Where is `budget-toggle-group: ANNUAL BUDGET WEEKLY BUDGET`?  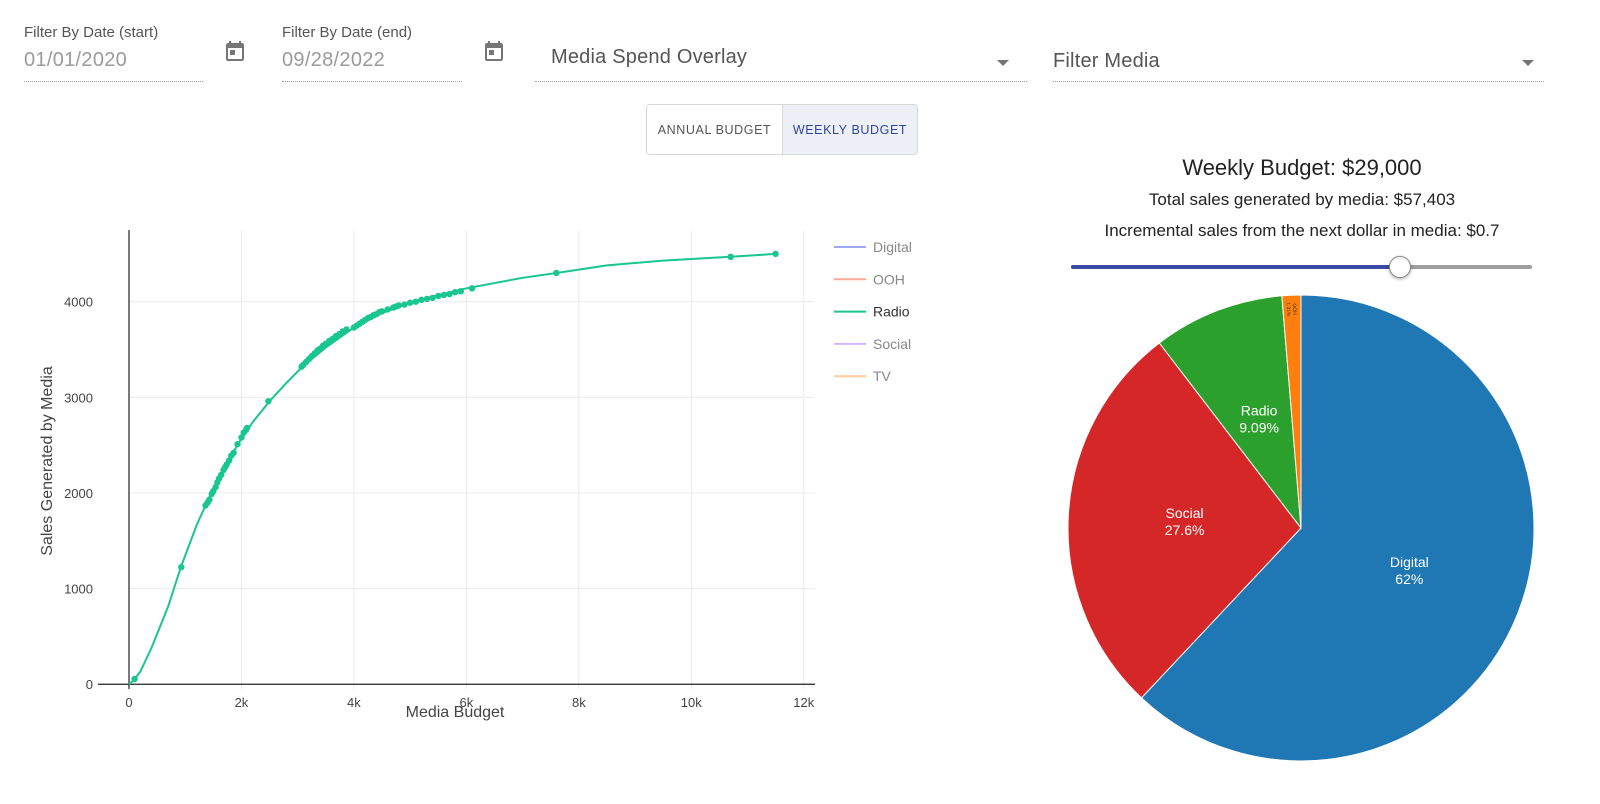 budget-toggle-group: ANNUAL BUDGET WEEKLY BUDGET is located at coordinates (782, 129).